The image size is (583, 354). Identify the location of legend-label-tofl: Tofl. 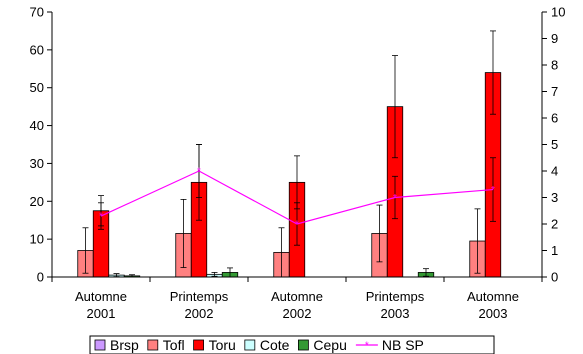
(174, 345).